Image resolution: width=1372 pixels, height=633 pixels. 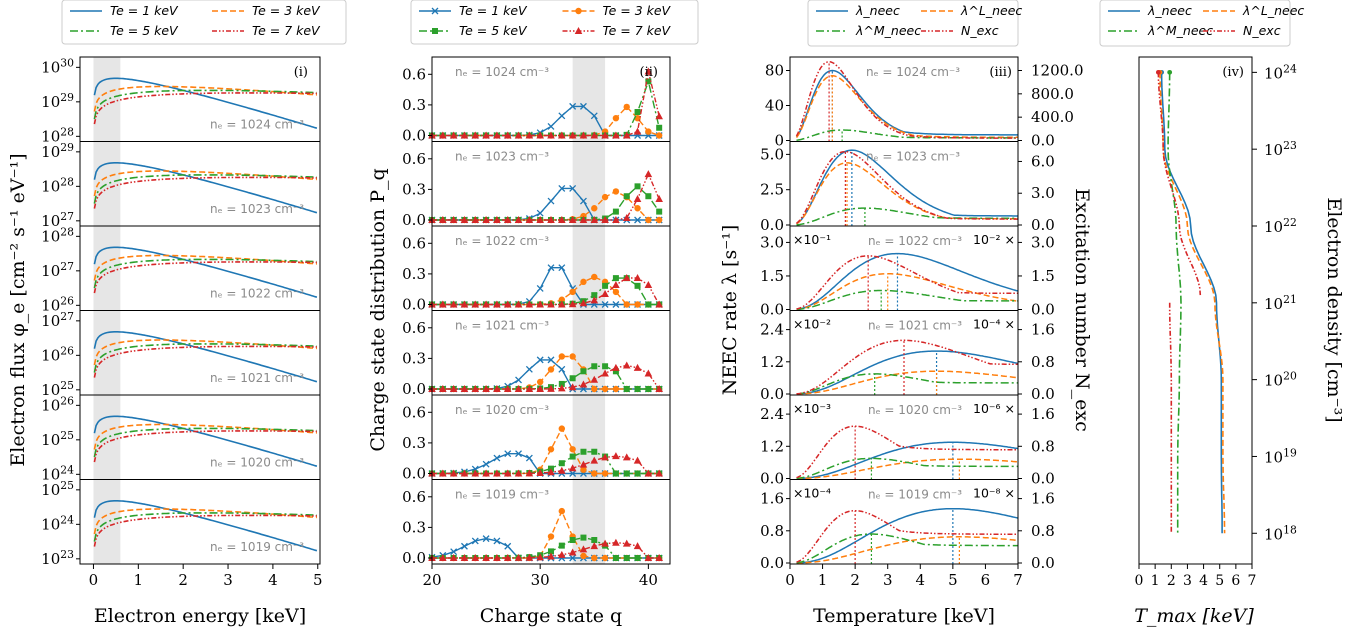 What do you see at coordinates (637, 10) in the screenshot?
I see `legend-label-2: Te = 3 keV` at bounding box center [637, 10].